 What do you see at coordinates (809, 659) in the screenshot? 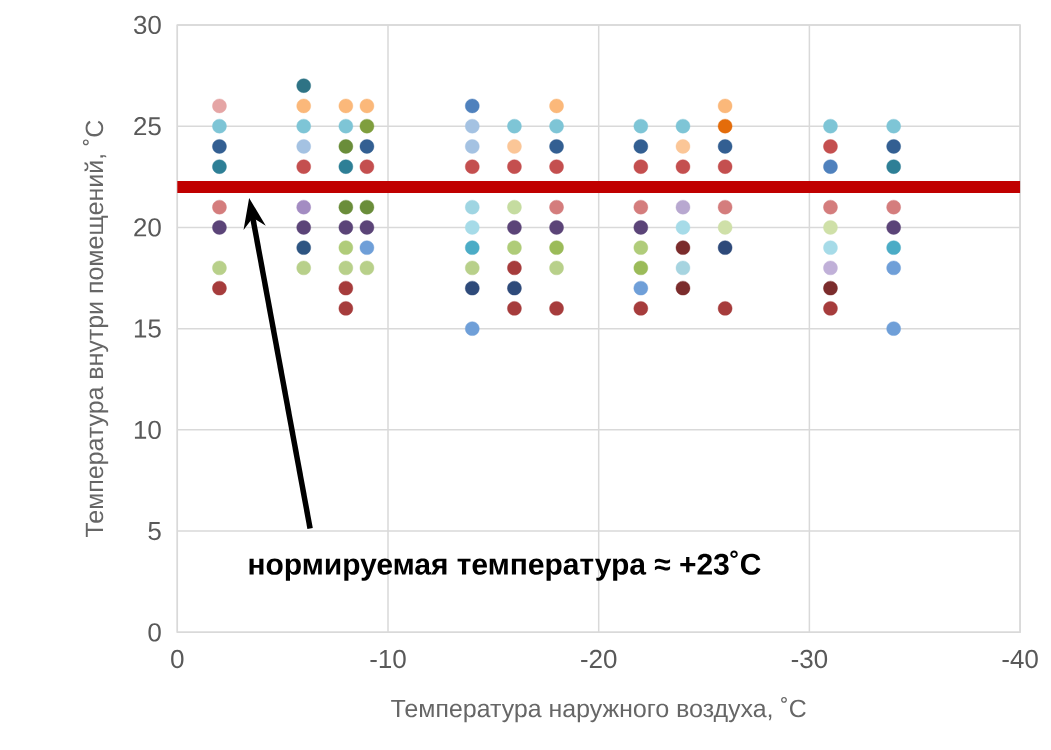
I see `x-tick-label: -30` at bounding box center [809, 659].